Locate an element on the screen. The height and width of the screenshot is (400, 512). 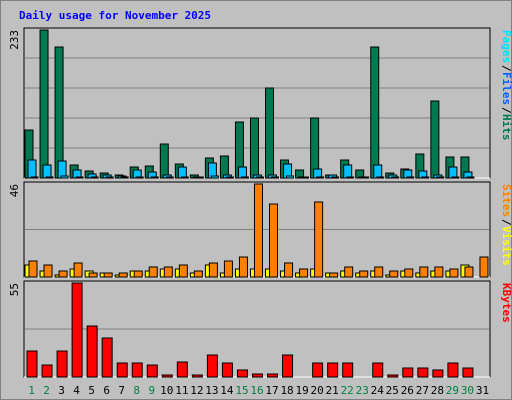
day-label: 11 is located at coordinates (181, 390).